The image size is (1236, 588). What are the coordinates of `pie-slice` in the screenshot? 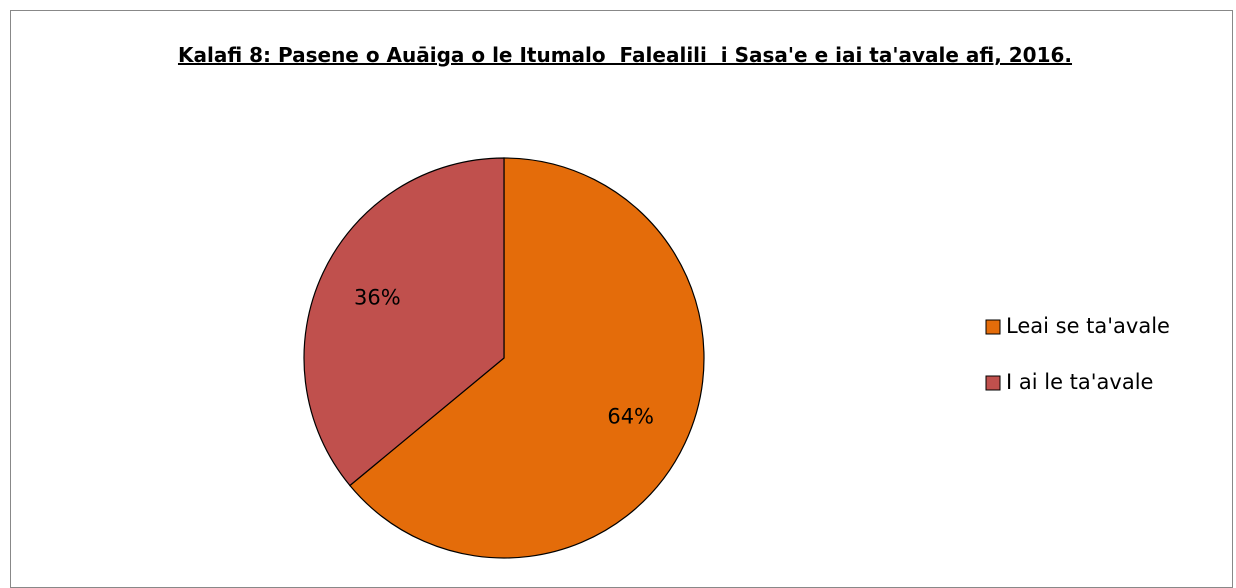 It's located at (404, 322).